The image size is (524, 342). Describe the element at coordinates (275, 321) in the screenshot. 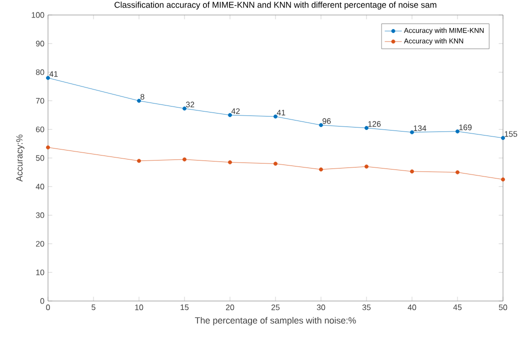

I see `x-axis-title: The percentage of samples with noise:%` at that location.